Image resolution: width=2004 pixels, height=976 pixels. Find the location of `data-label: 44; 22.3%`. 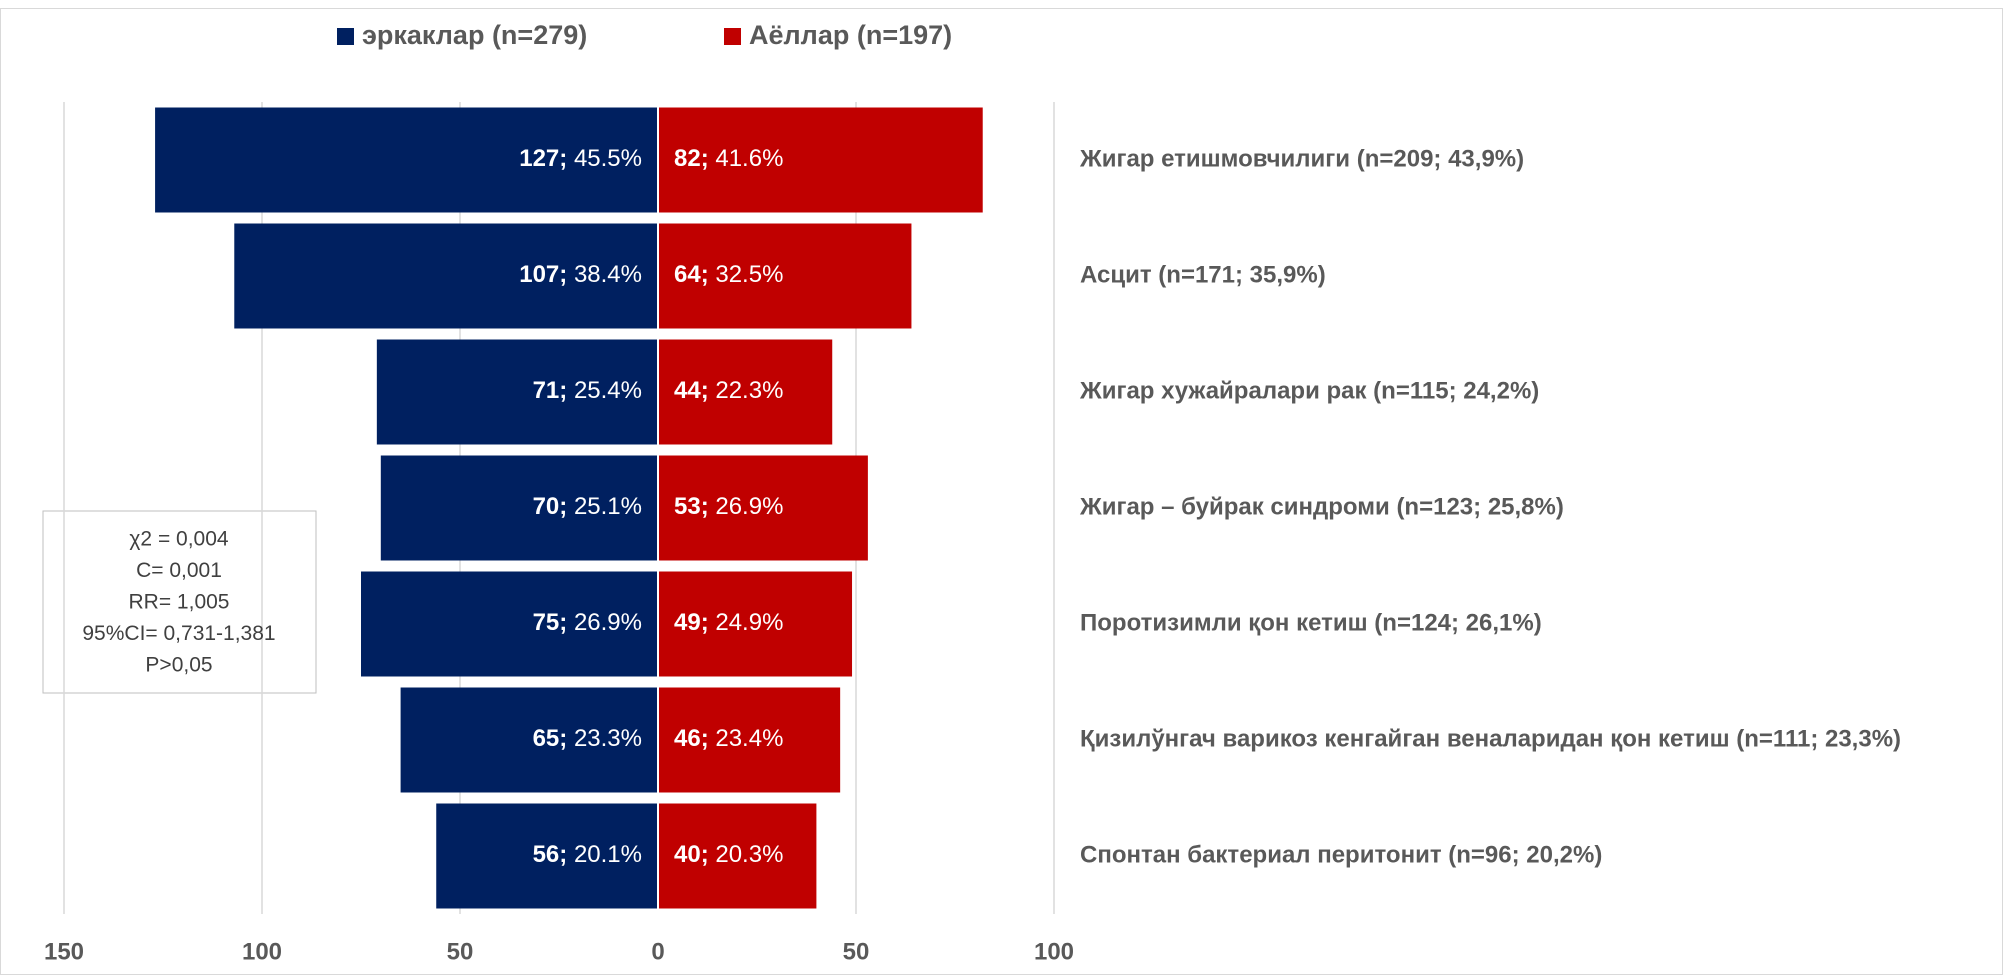

data-label: 44; 22.3% is located at coordinates (728, 390).